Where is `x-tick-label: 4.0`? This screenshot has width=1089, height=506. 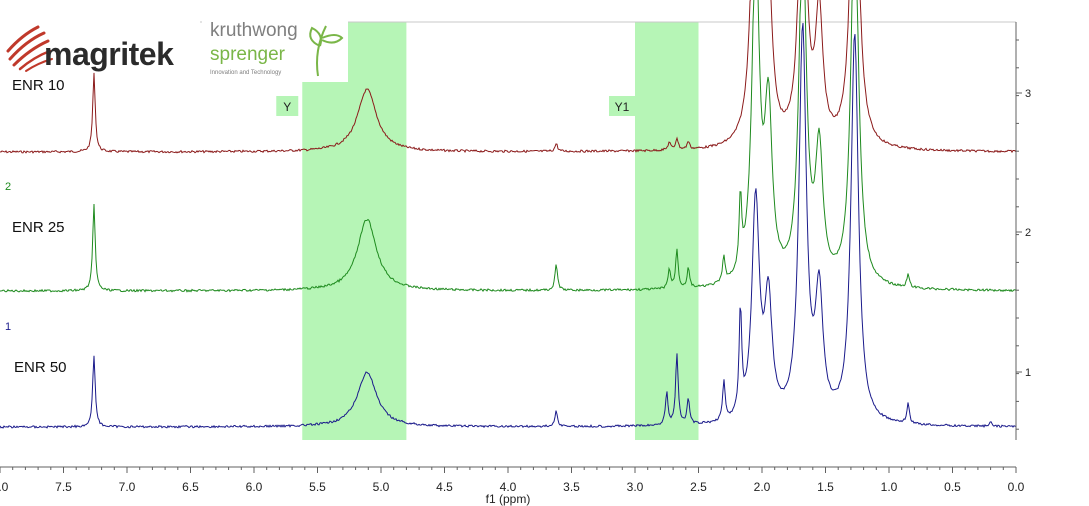 x-tick-label: 4.0 is located at coordinates (508, 487).